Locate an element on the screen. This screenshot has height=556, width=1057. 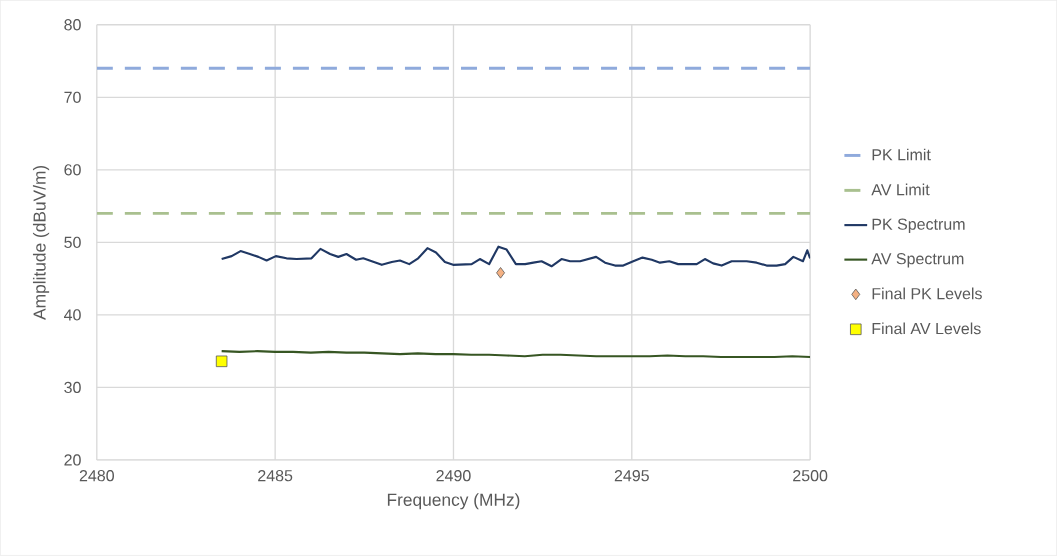
x-tick-label: 2485 is located at coordinates (275, 476).